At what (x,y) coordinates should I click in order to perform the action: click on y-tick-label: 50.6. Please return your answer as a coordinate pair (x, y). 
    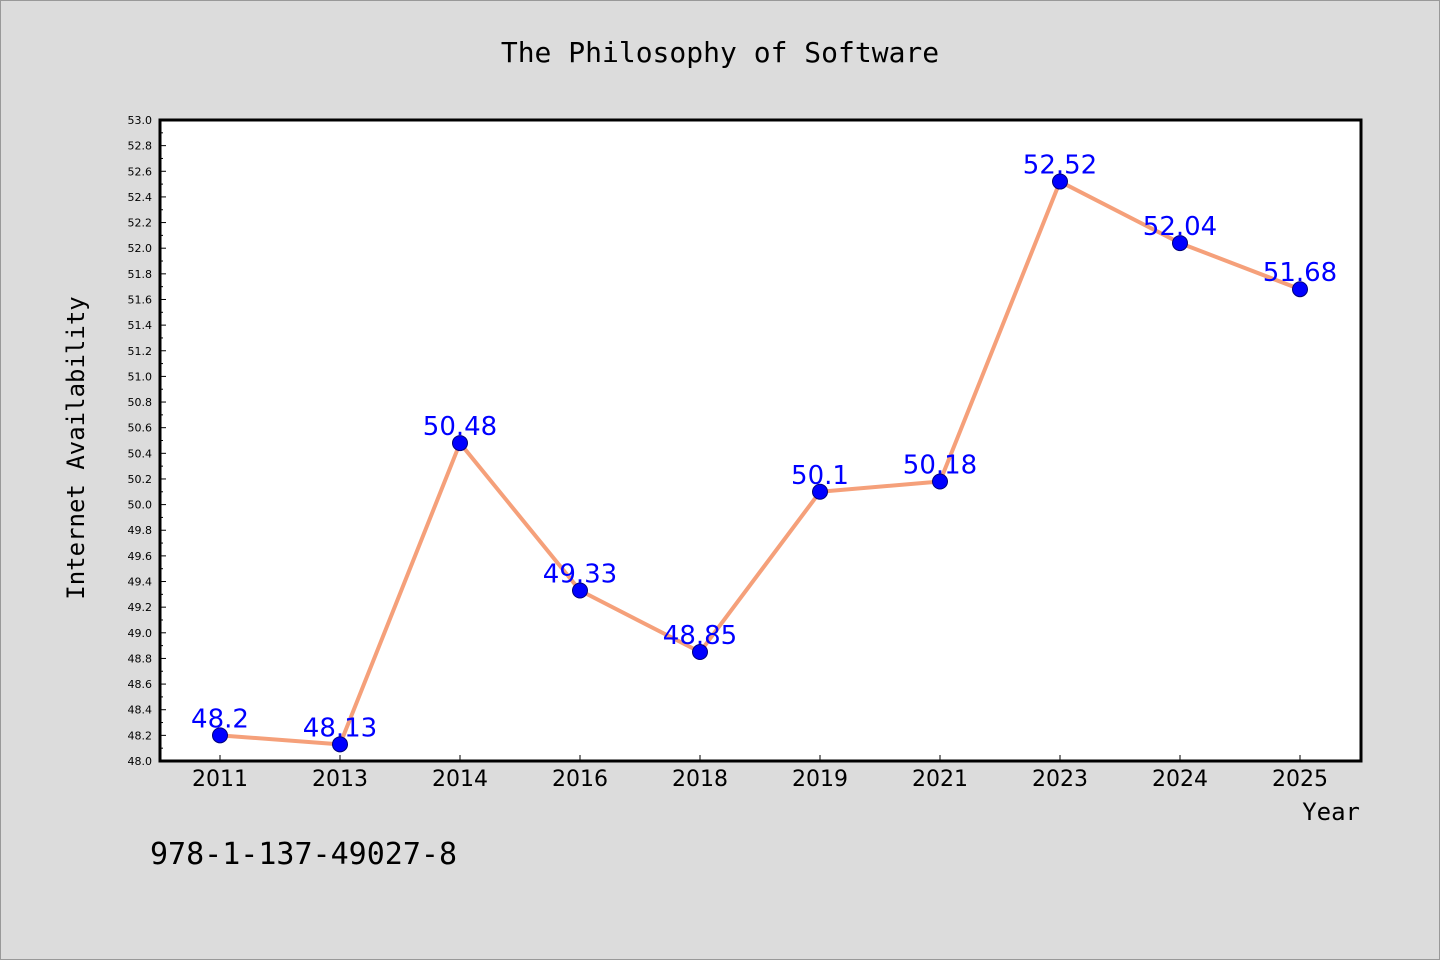
    Looking at the image, I should click on (140, 428).